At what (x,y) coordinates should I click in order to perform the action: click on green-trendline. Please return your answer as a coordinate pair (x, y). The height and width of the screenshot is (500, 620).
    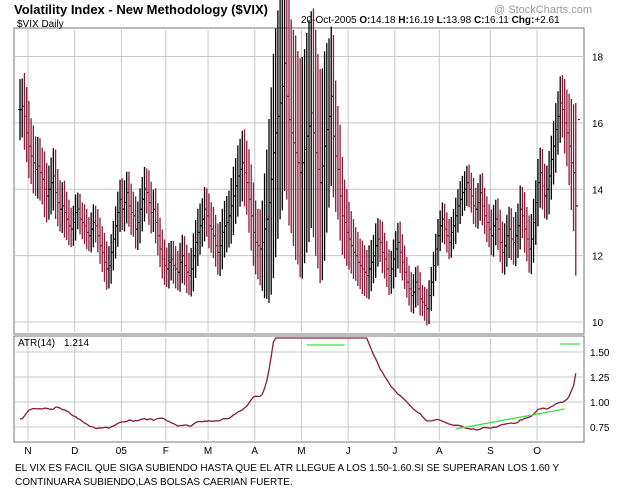
    Looking at the image, I should click on (510, 419).